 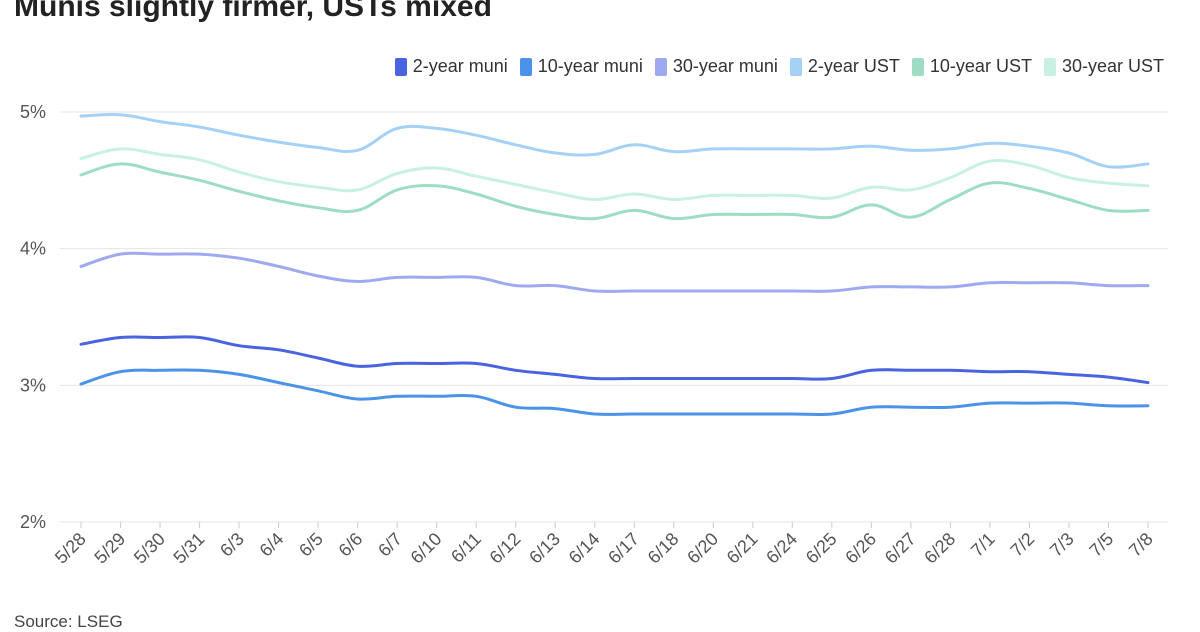 What do you see at coordinates (33, 522) in the screenshot?
I see `y-tick-label: 2%` at bounding box center [33, 522].